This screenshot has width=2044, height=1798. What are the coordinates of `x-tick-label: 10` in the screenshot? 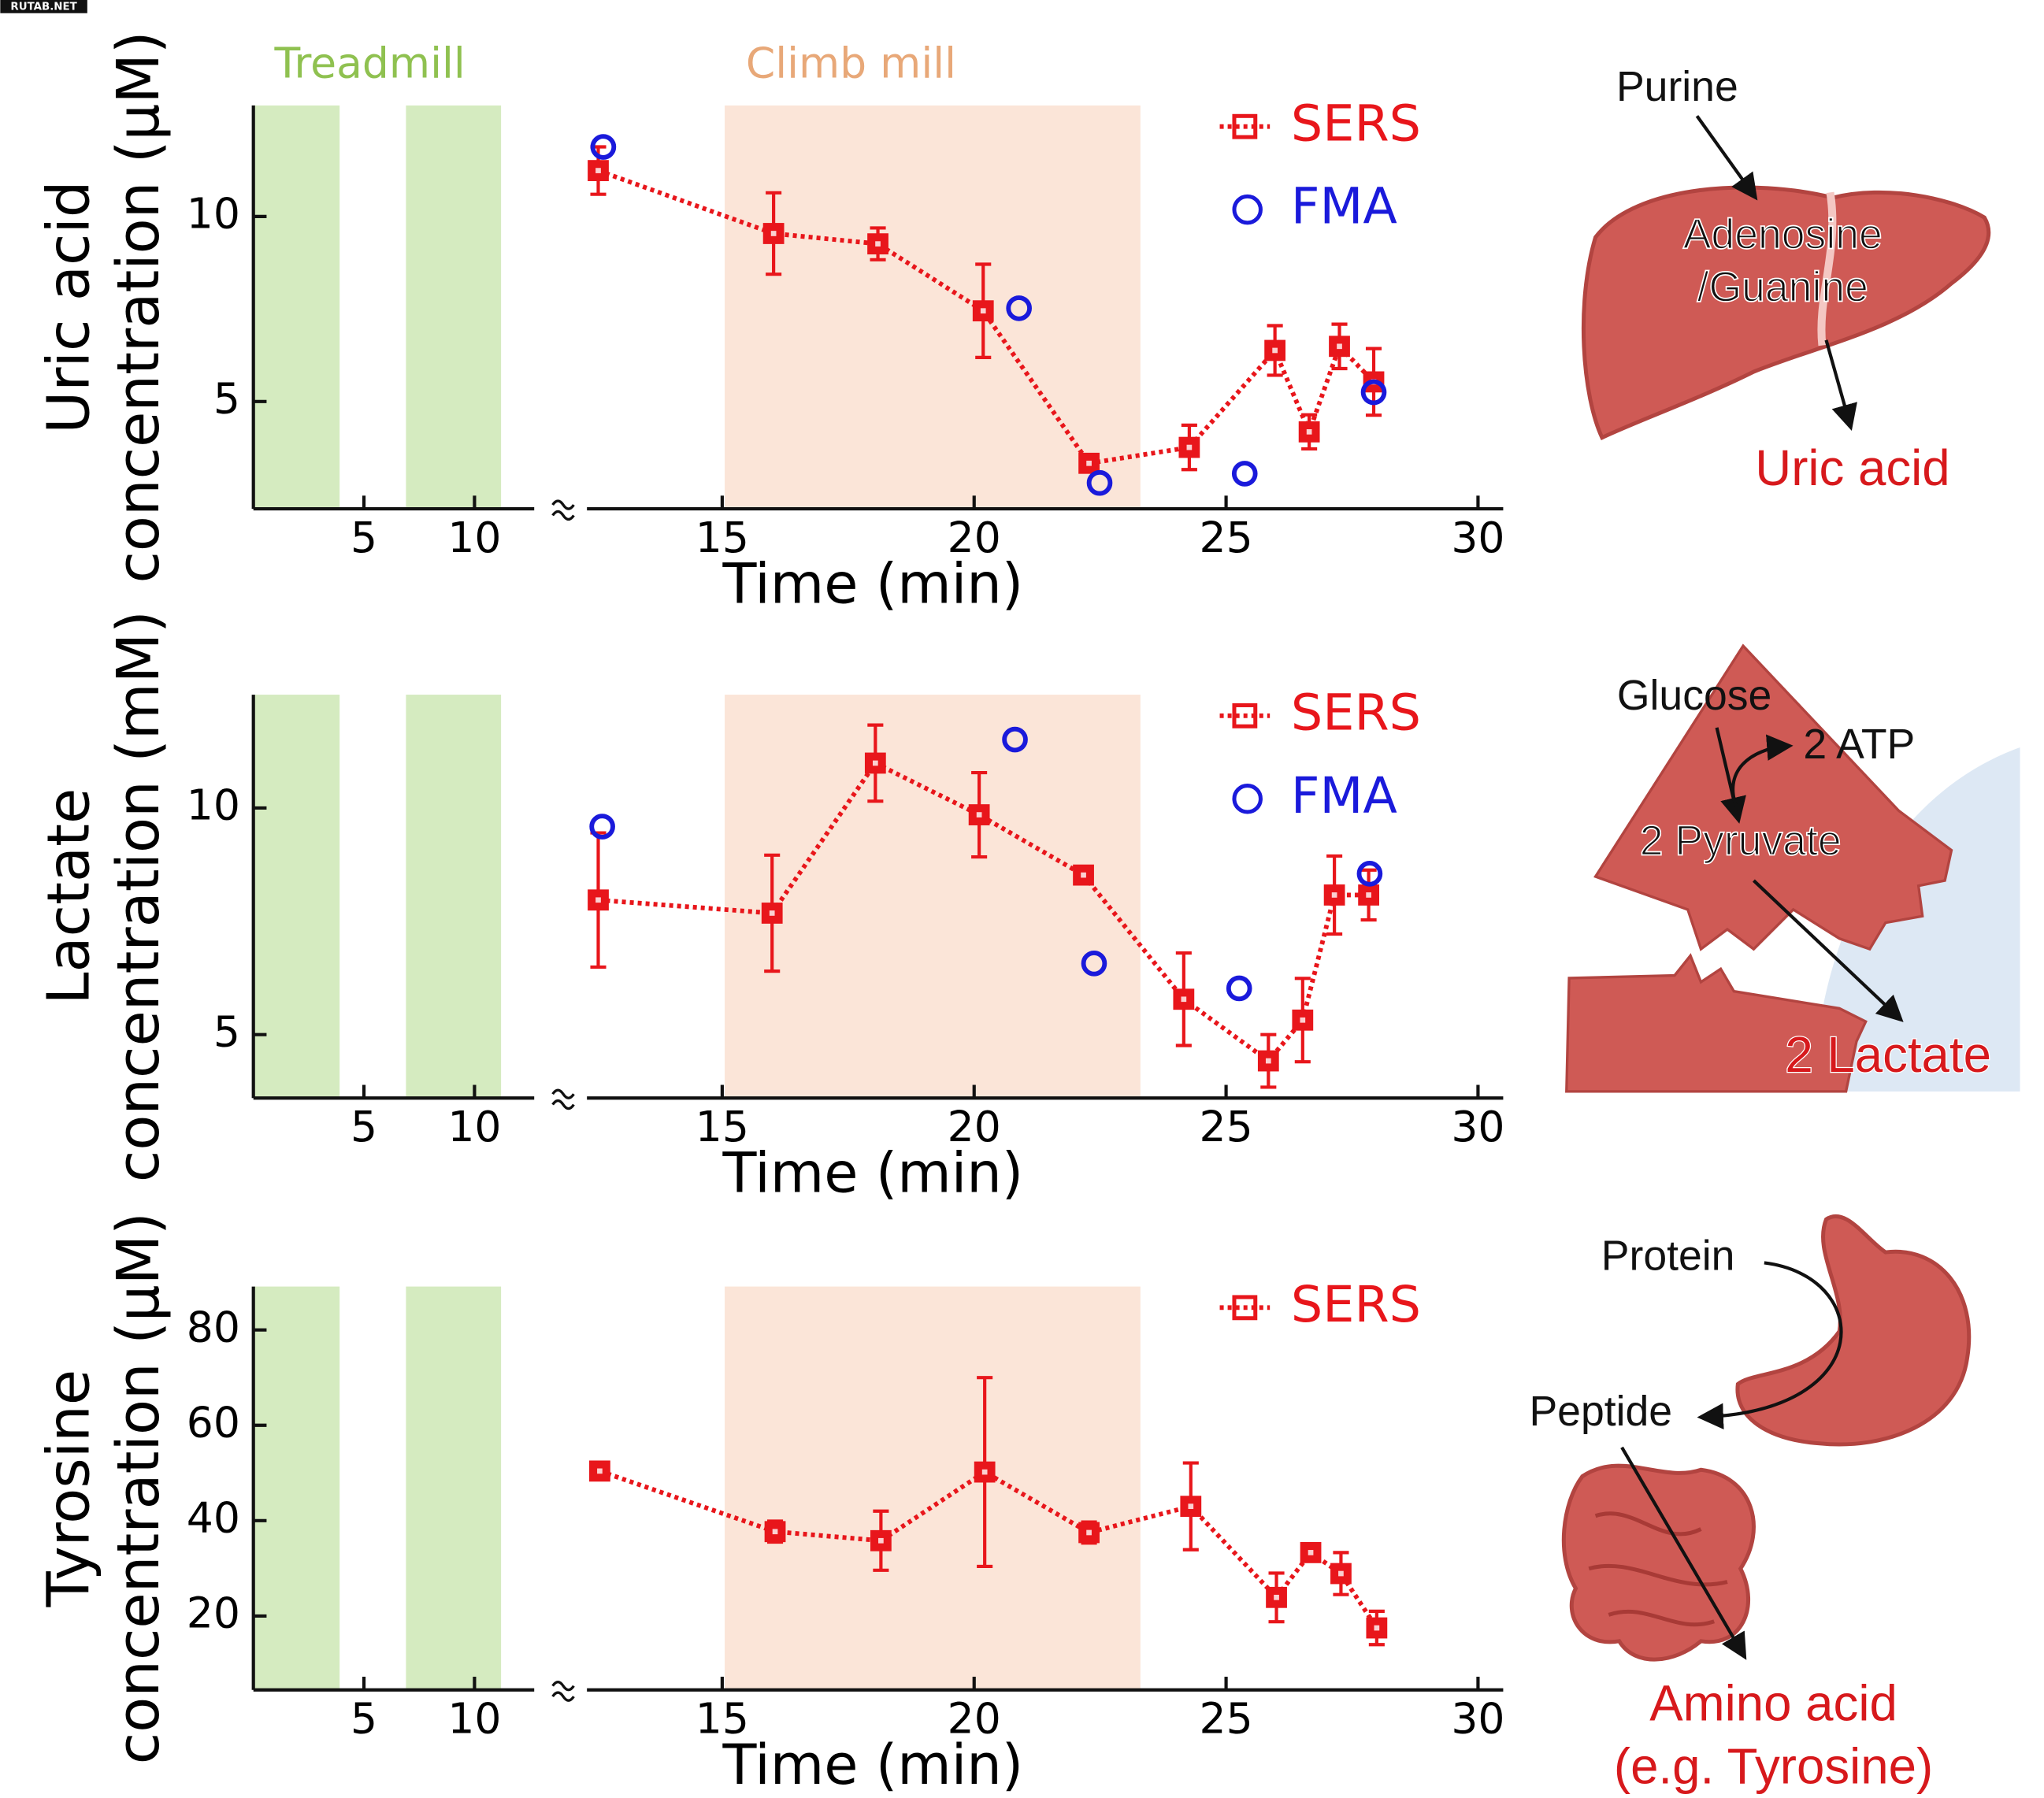 It's located at (474, 537).